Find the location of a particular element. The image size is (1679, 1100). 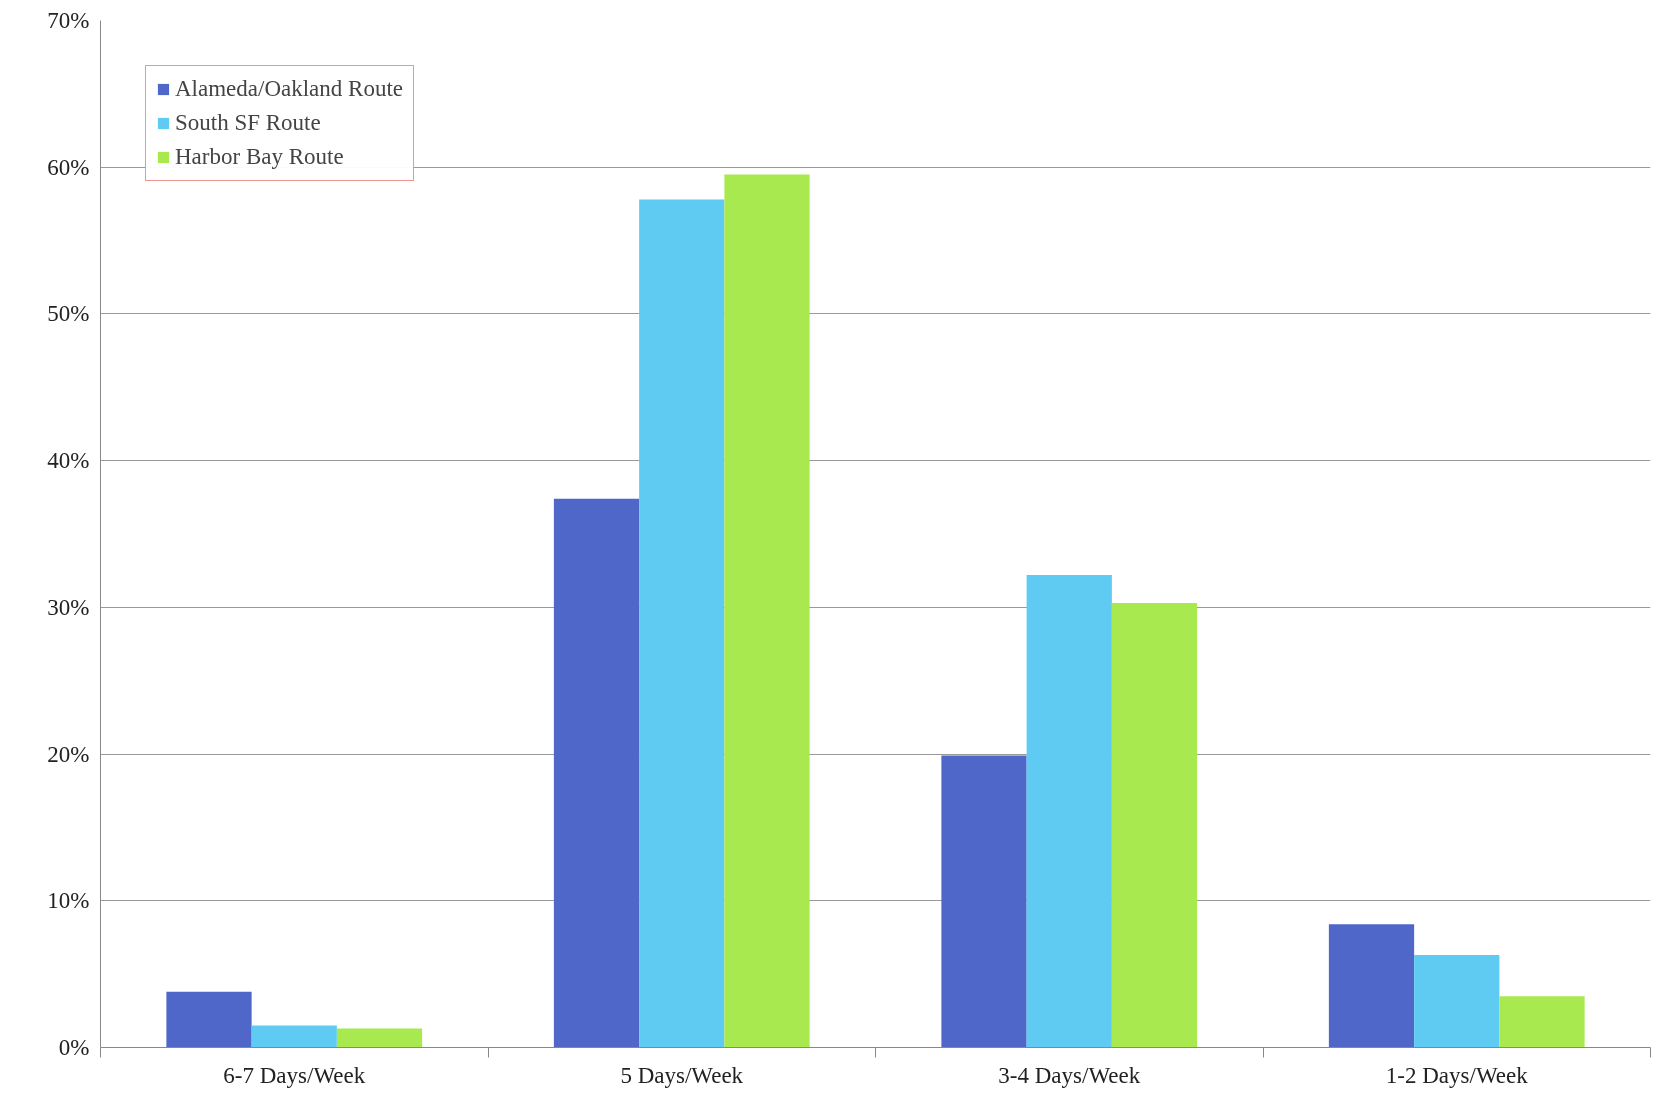

y-tick-label: 60% is located at coordinates (68, 167).